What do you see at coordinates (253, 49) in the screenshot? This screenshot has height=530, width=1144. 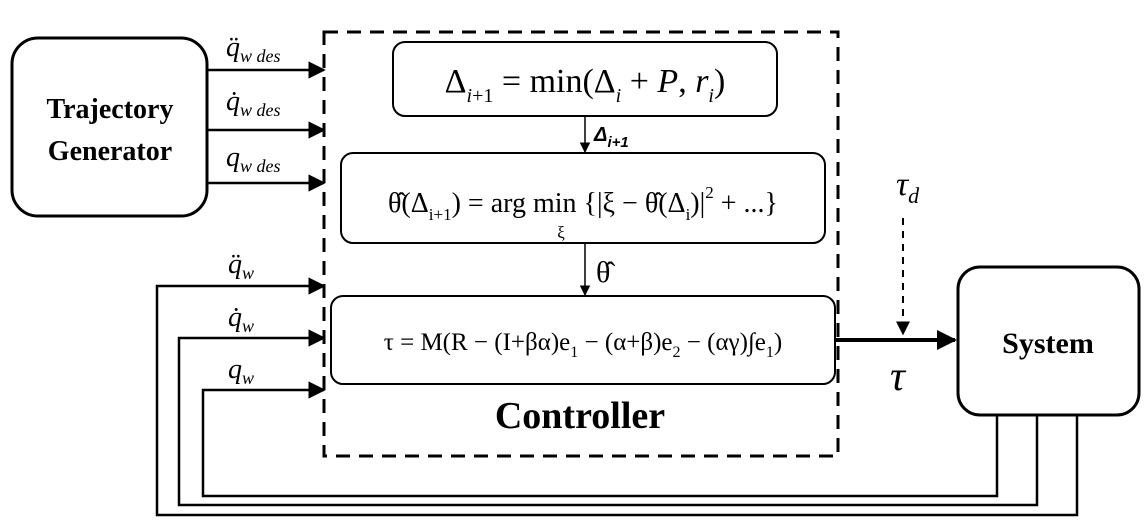 I see `qdd-des-label: q̈w des` at bounding box center [253, 49].